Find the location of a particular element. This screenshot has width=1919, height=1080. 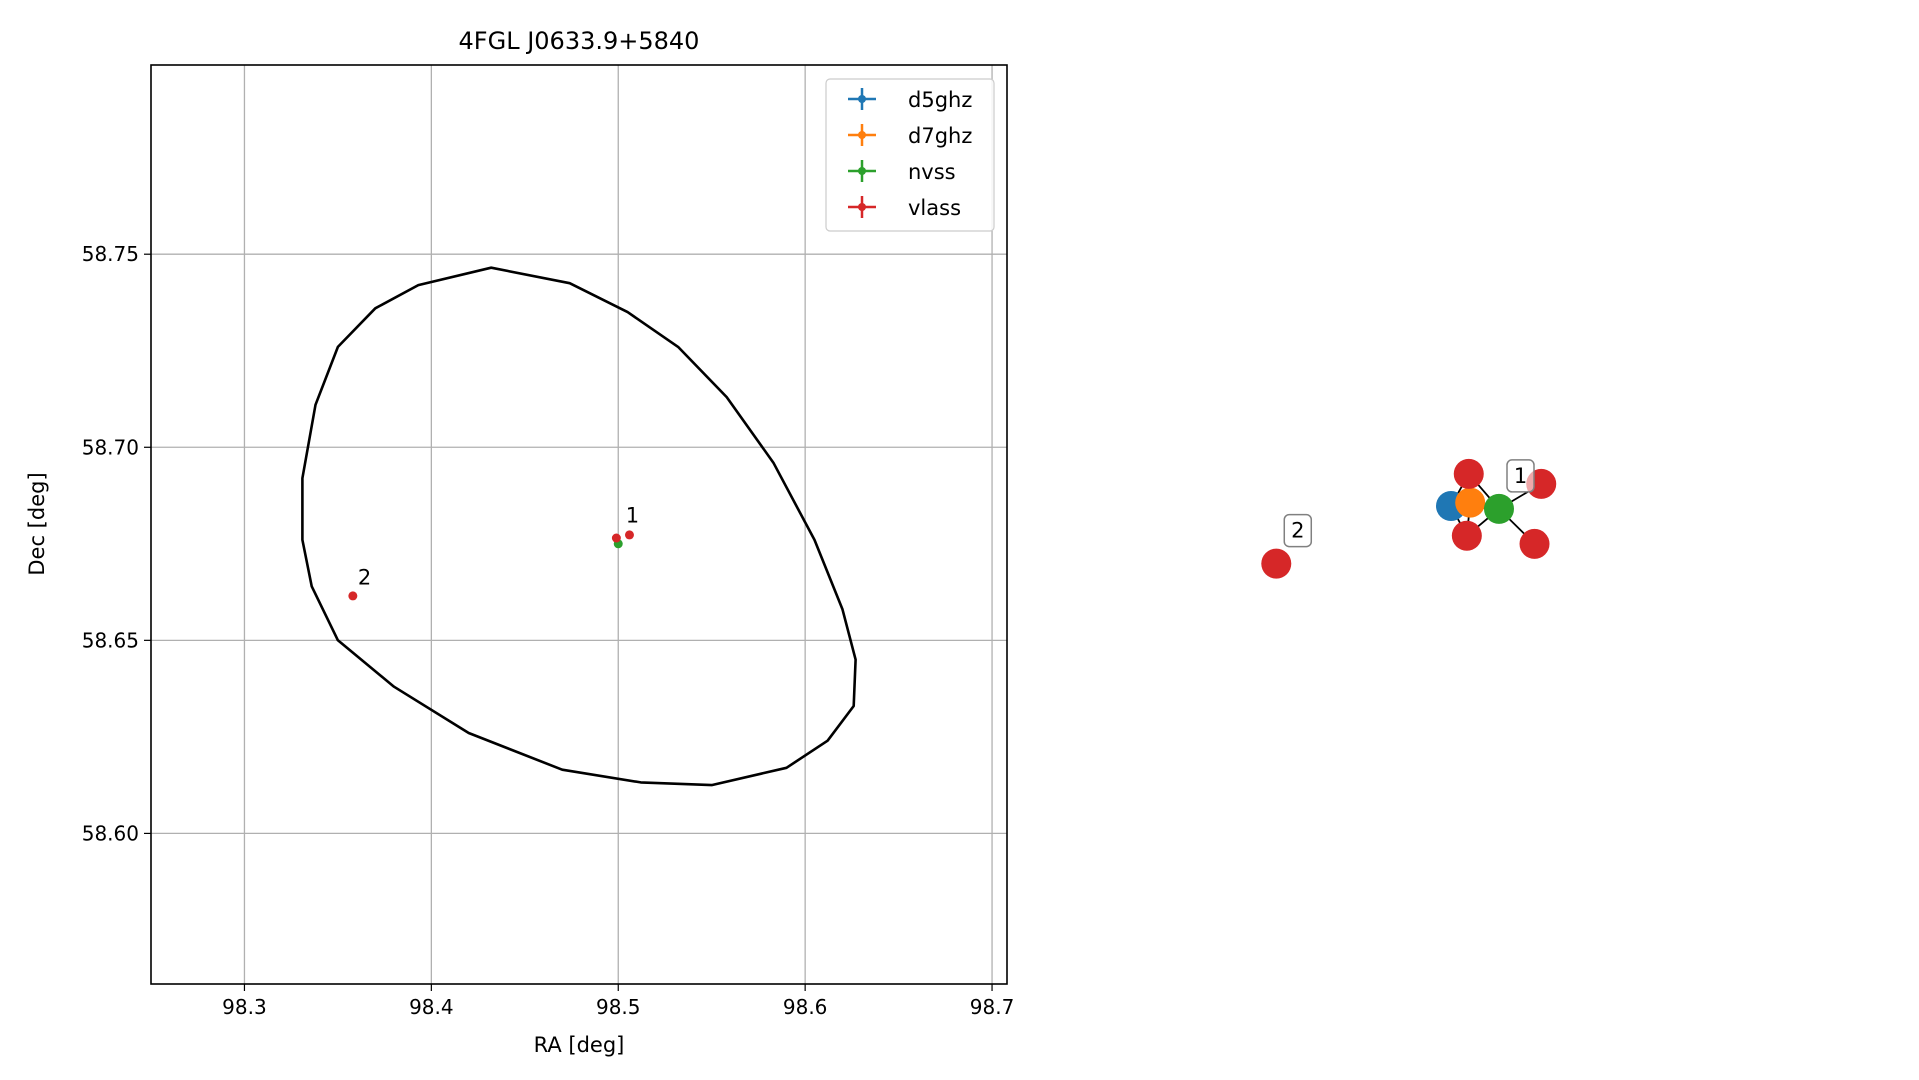

point-annotation: 1 is located at coordinates (632, 516).